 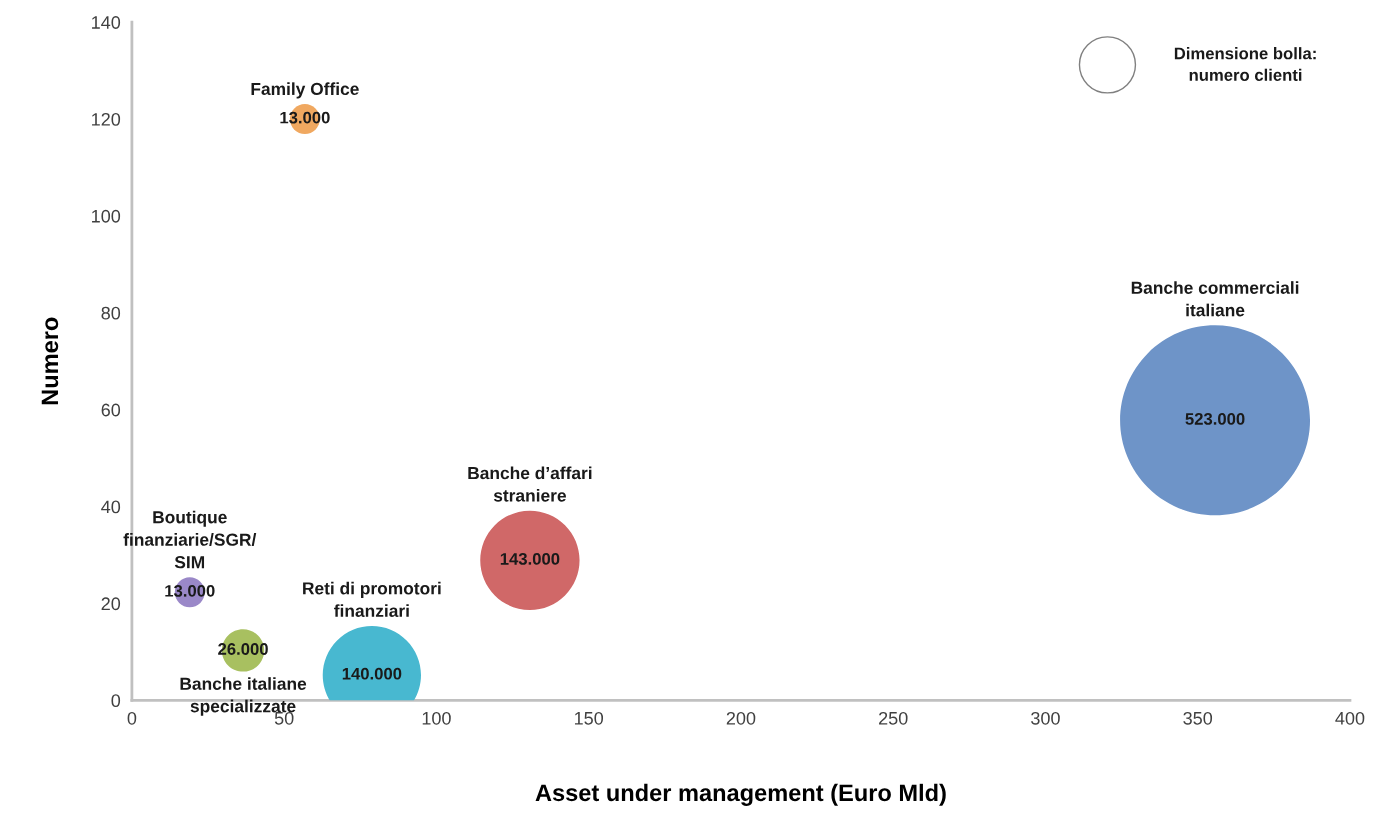 What do you see at coordinates (1350, 718) in the screenshot?
I see `x-tick-label: 400` at bounding box center [1350, 718].